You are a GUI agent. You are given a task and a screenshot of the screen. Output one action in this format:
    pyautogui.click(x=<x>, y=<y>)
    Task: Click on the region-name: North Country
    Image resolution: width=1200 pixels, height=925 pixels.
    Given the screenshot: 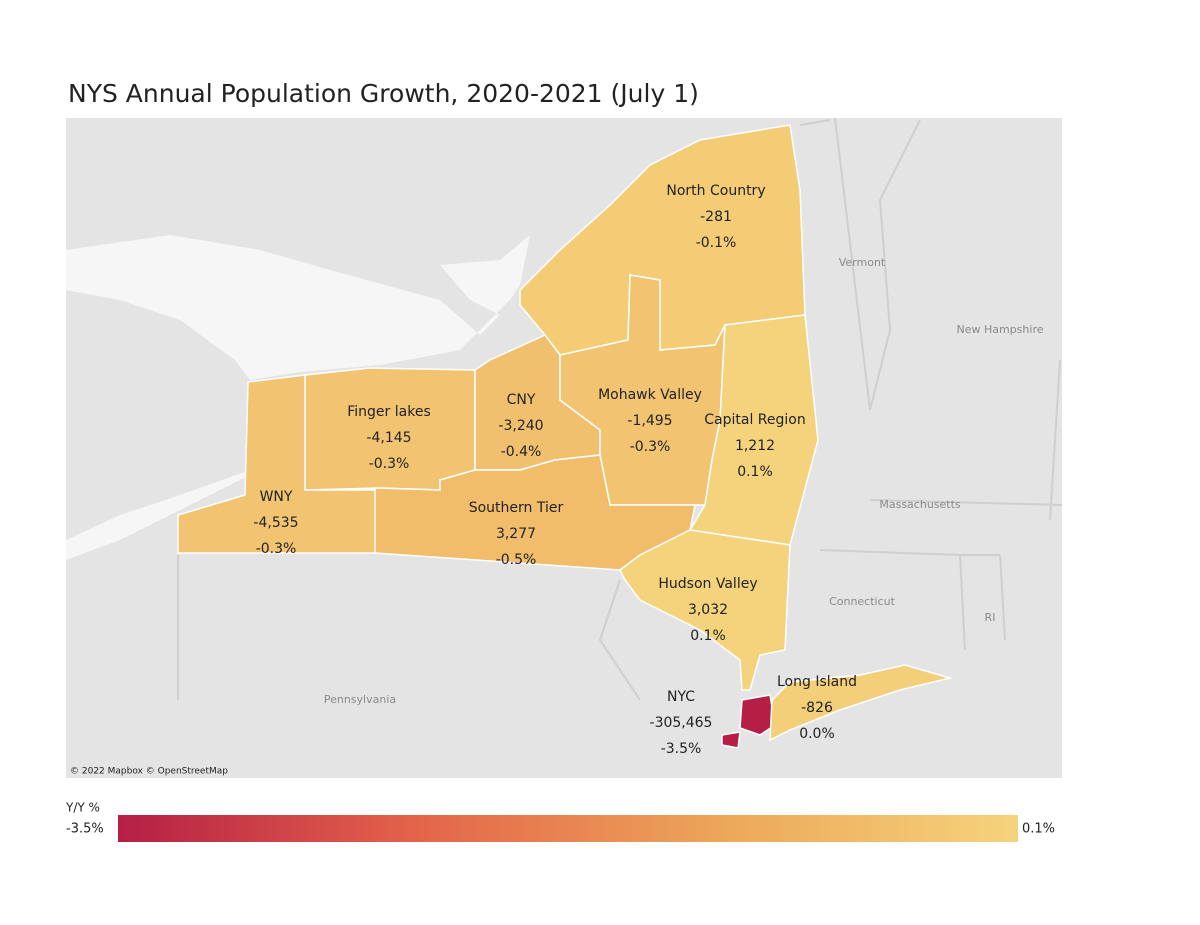 What is the action you would take?
    pyautogui.click(x=715, y=191)
    